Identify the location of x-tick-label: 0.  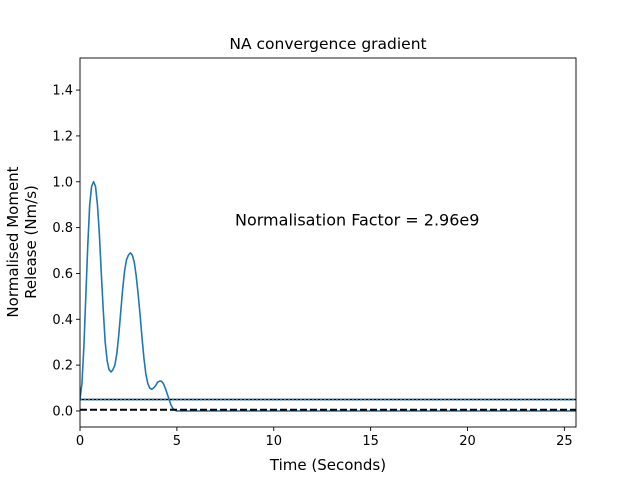
(80, 441).